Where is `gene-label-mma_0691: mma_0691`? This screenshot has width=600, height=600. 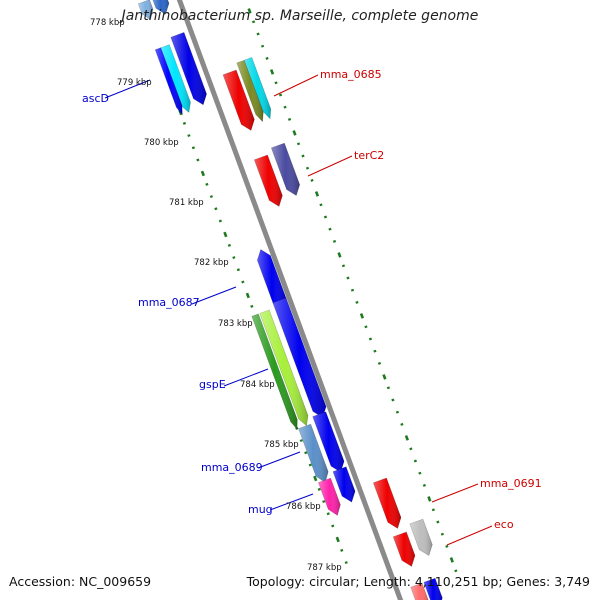 gene-label-mma_0691: mma_0691 is located at coordinates (511, 483).